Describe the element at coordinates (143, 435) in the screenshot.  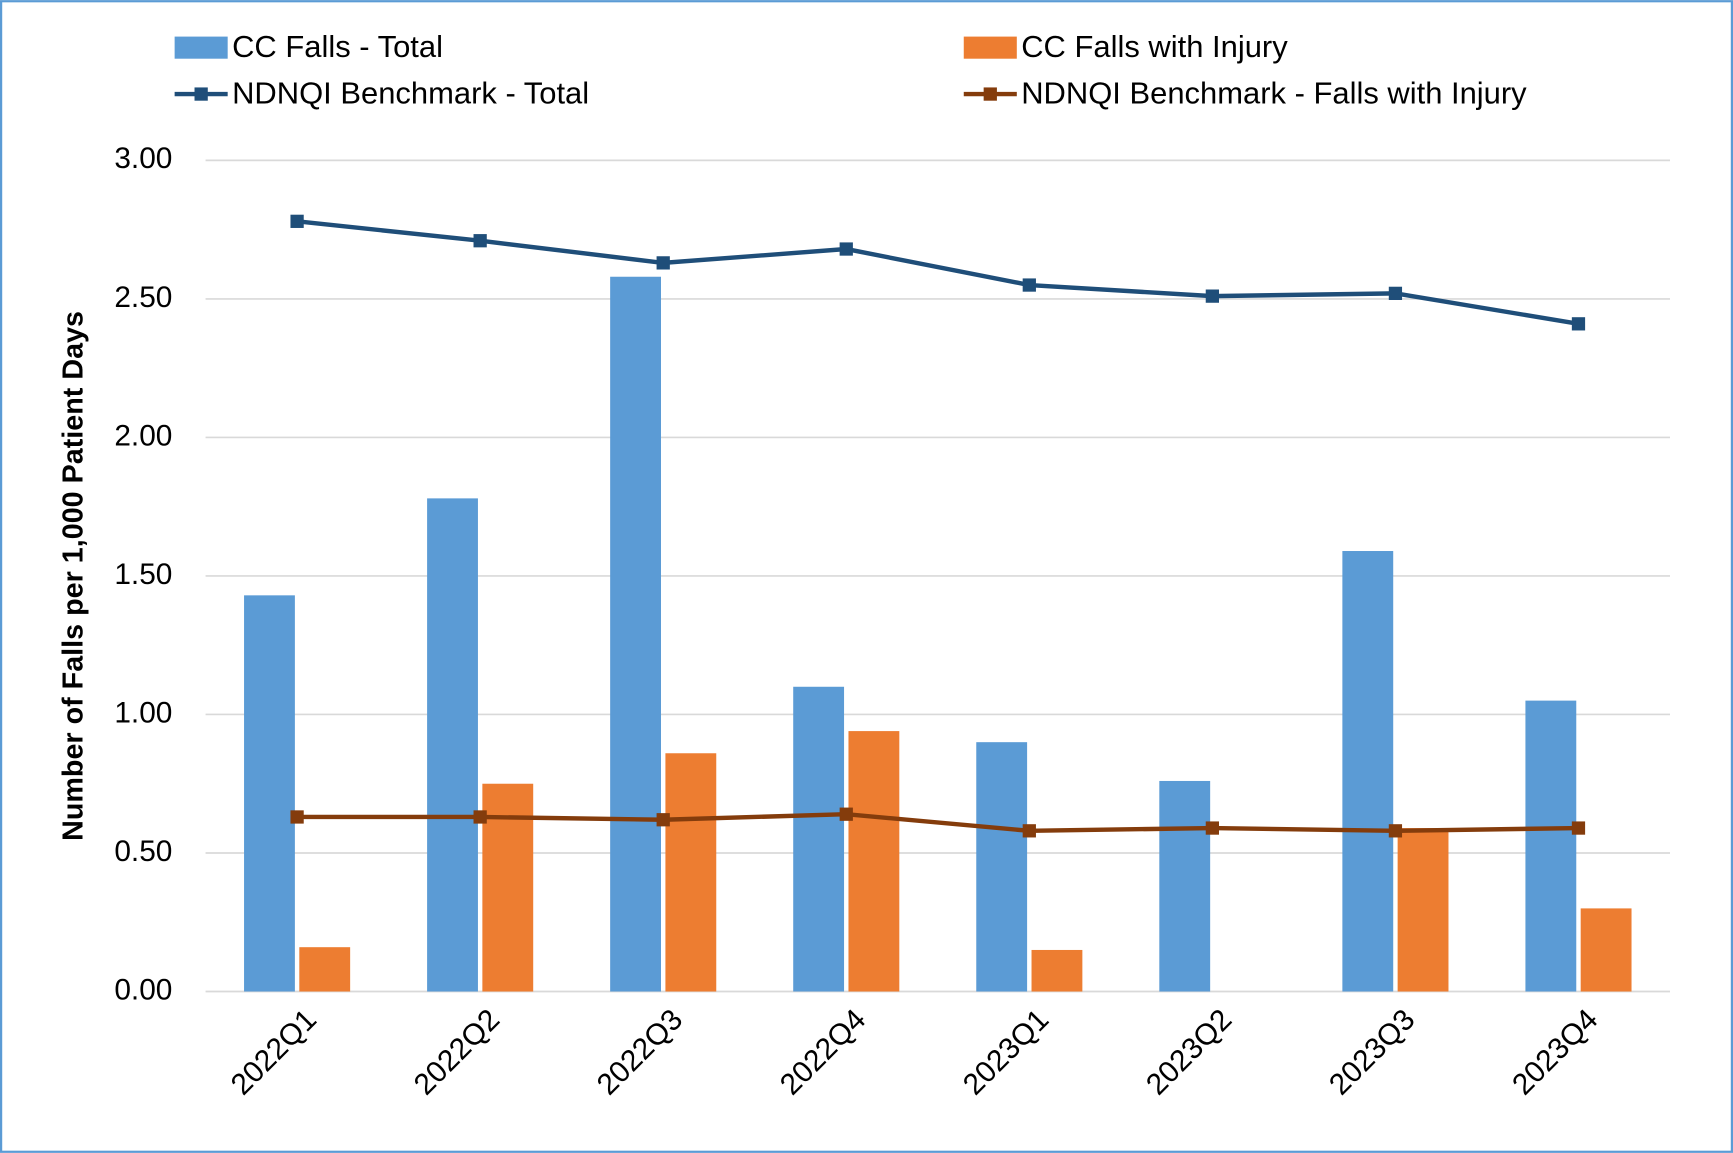
I see `y-tick-label: 2.00` at that location.